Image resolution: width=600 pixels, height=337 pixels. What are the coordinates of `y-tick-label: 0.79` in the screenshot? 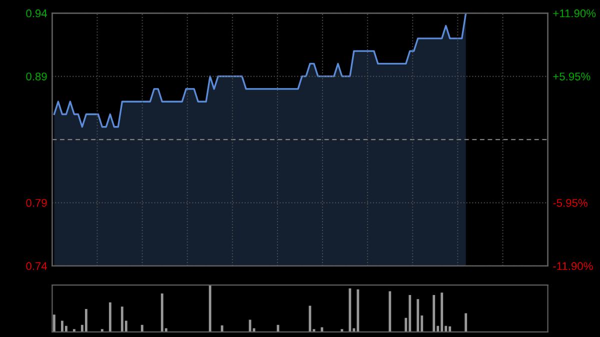 It's located at (36, 202).